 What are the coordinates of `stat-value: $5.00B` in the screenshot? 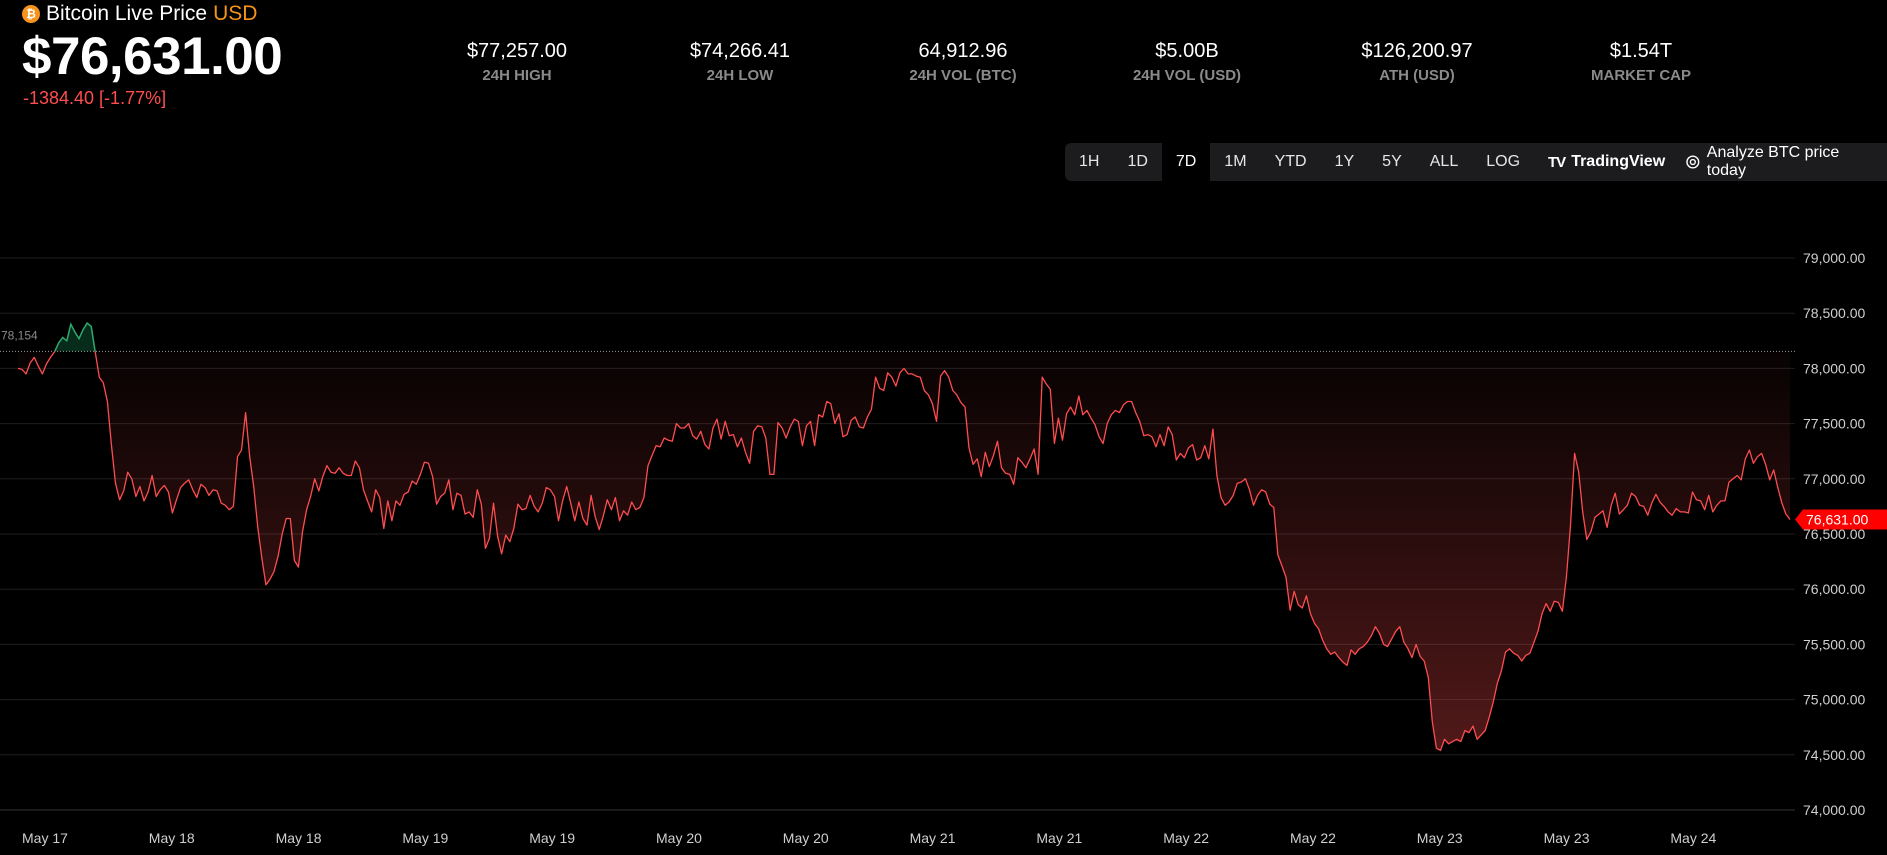 It's located at (1187, 51).